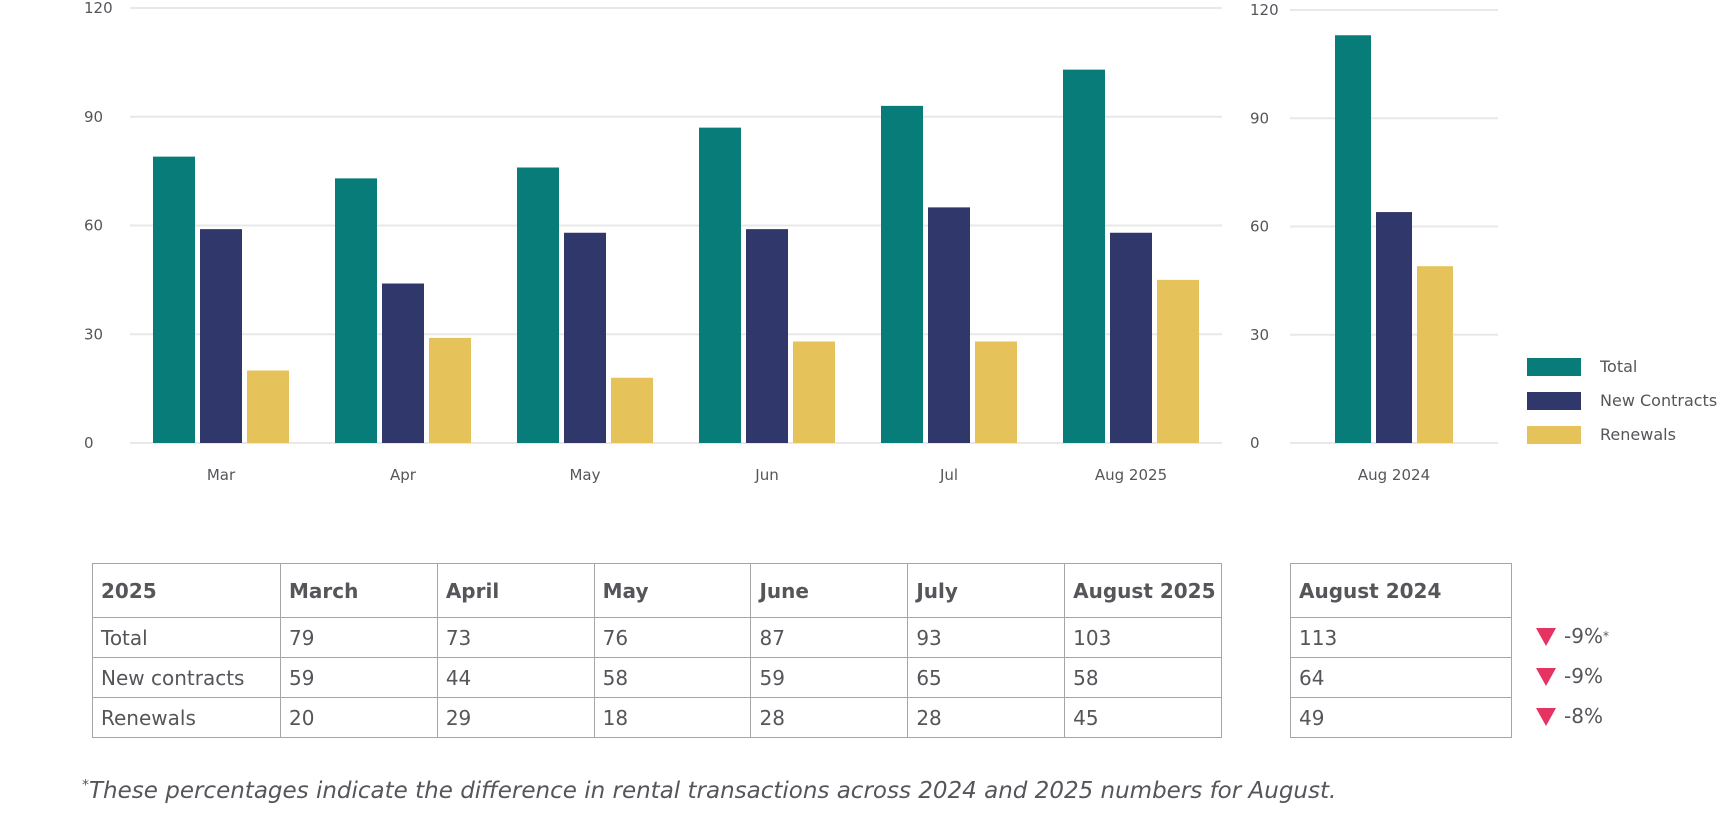  Describe the element at coordinates (85, 785) in the screenshot. I see `footnote-mark: *` at that location.